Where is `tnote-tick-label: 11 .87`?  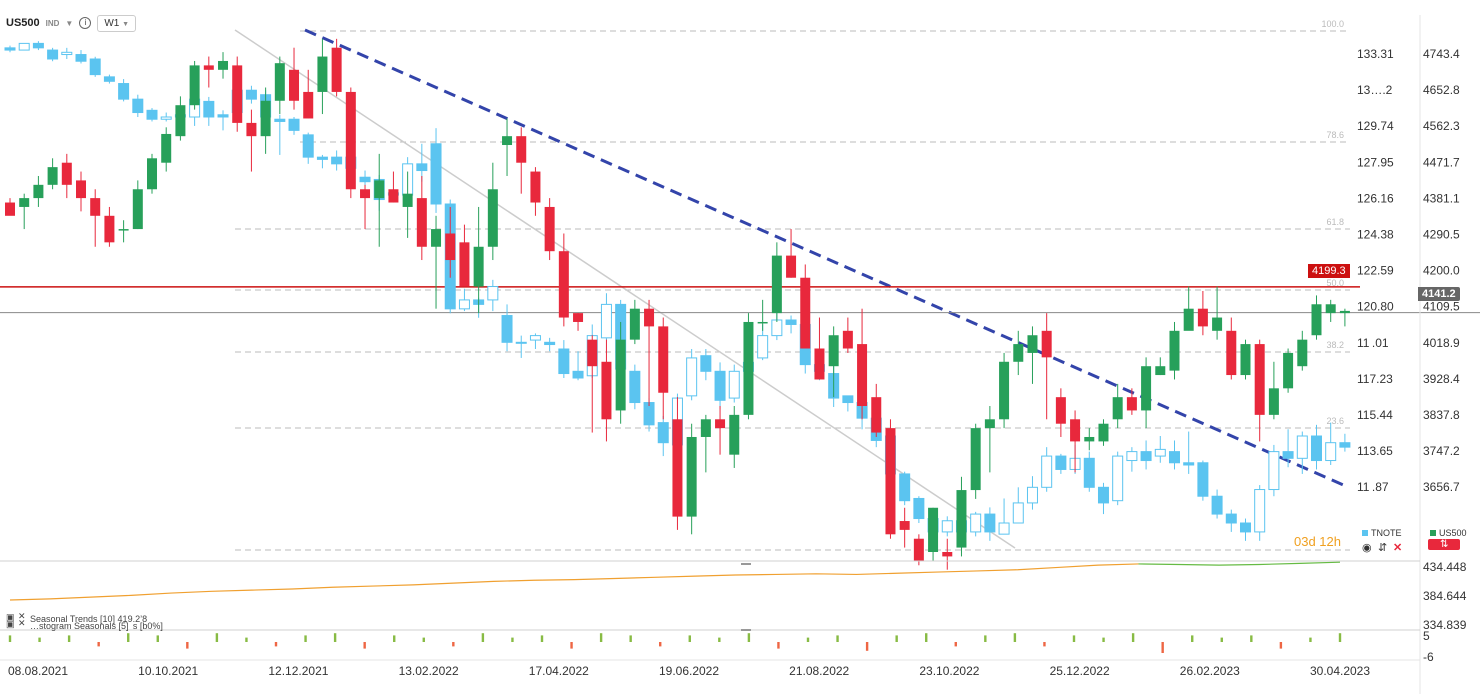 tnote-tick-label: 11 .87 is located at coordinates (1373, 487).